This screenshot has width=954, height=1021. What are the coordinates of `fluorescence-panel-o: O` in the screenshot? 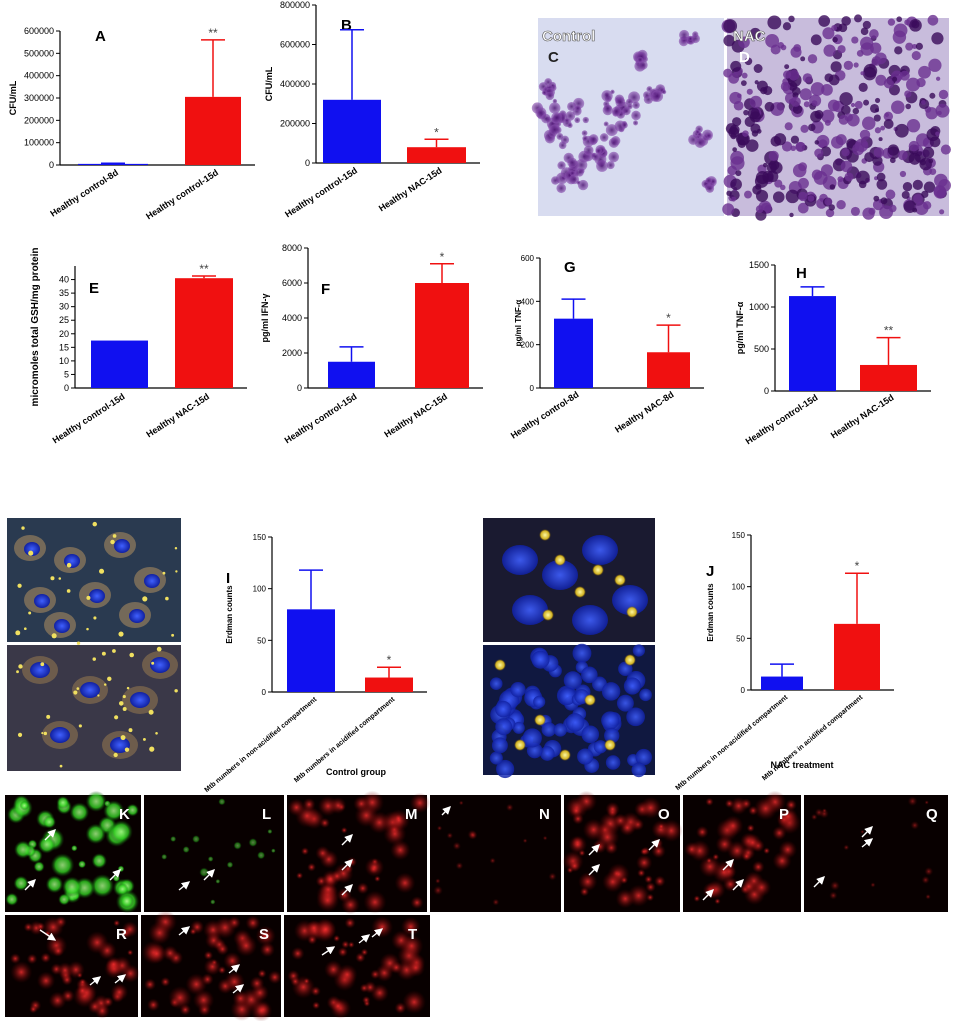 It's located at (622, 851).